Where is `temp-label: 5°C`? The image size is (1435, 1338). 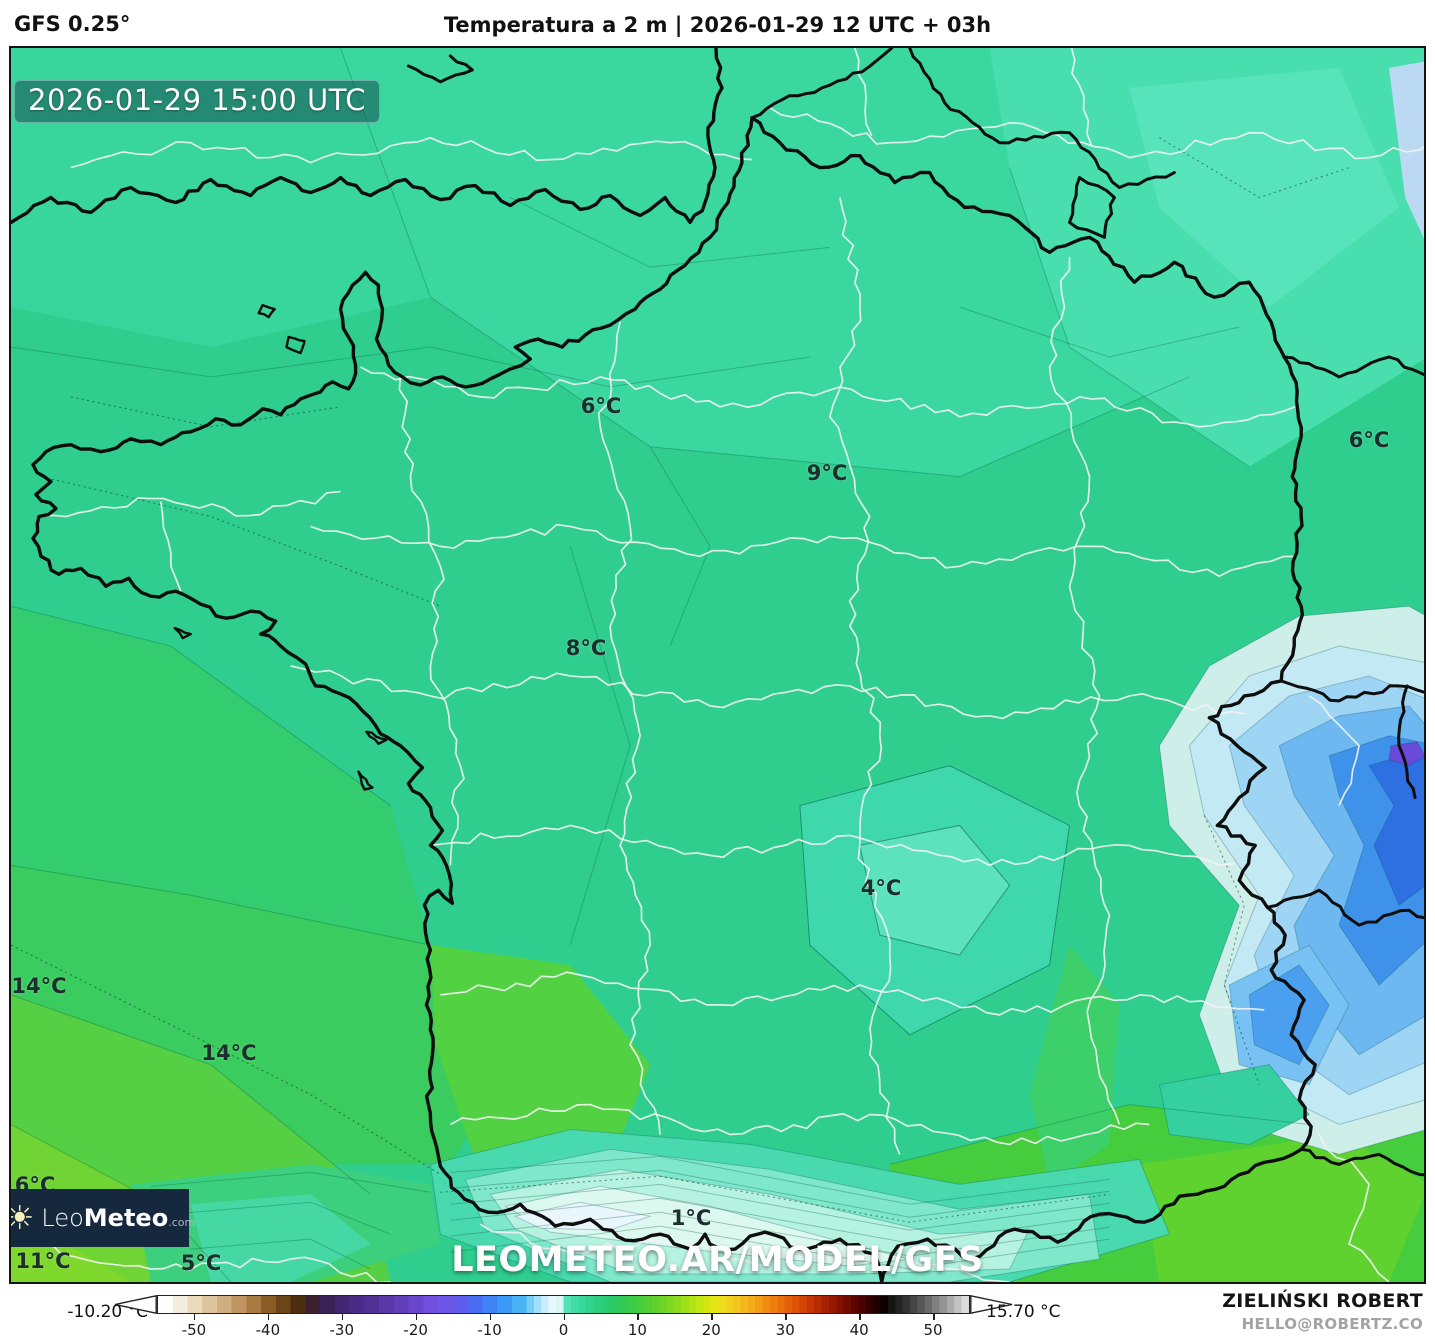
temp-label: 5°C is located at coordinates (201, 1263).